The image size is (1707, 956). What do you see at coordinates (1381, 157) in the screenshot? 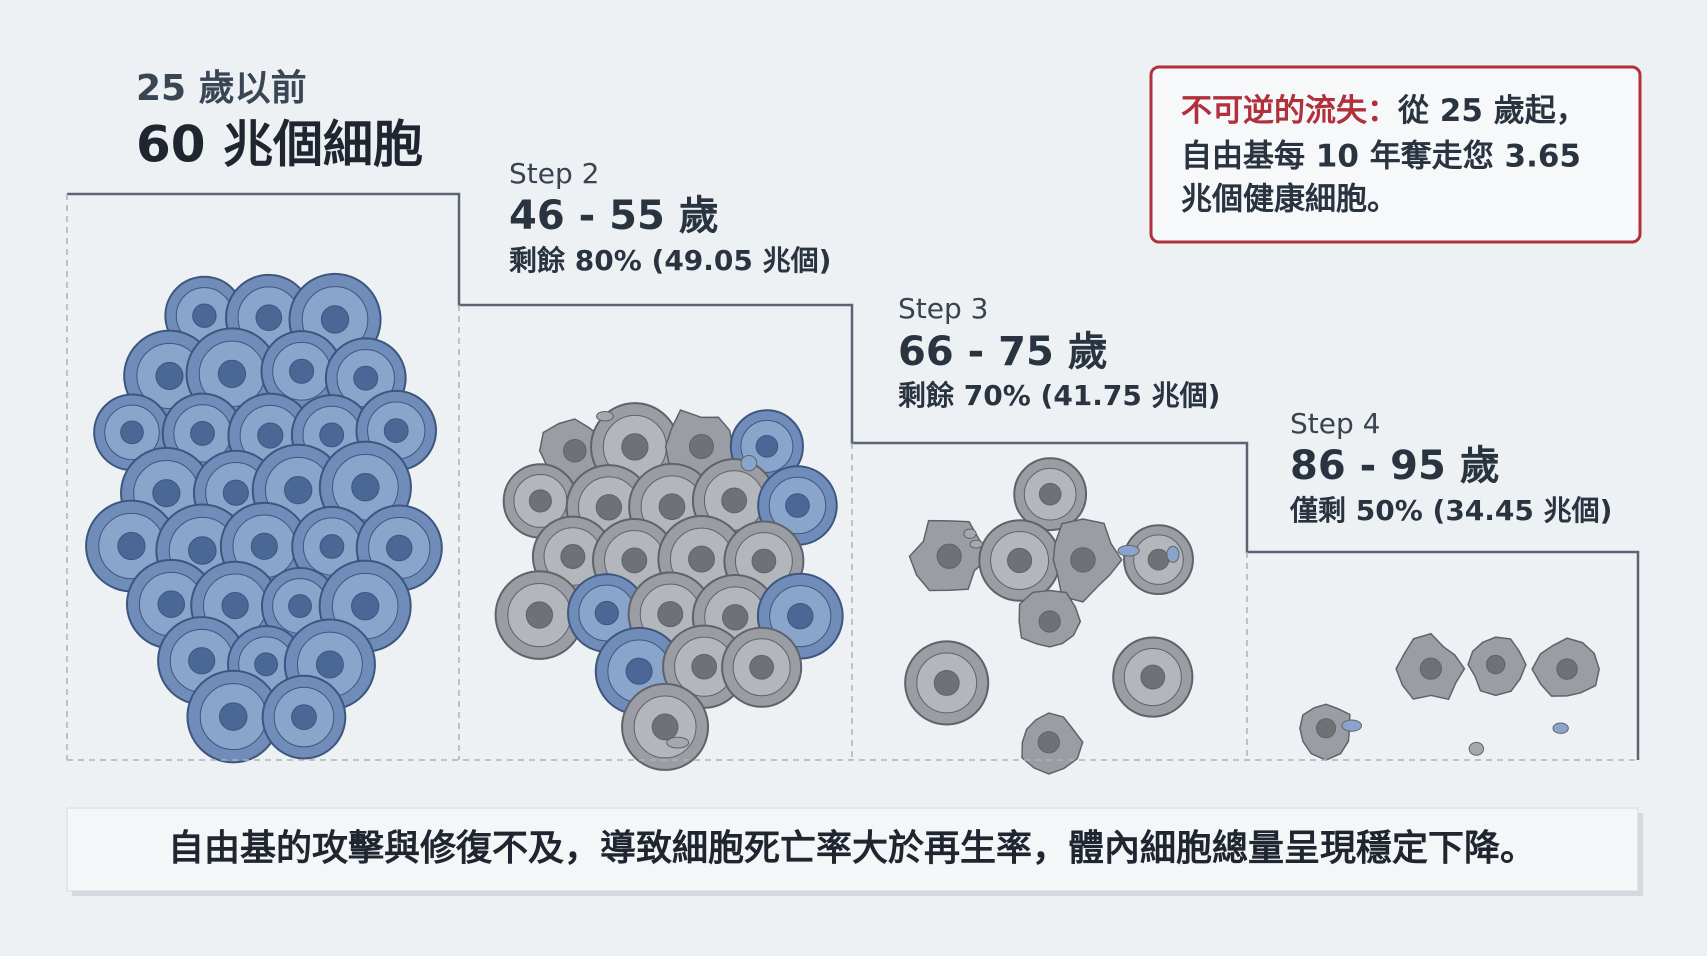
I see `callout-line: 自由基每 10 年奪走您 3.65` at bounding box center [1381, 157].